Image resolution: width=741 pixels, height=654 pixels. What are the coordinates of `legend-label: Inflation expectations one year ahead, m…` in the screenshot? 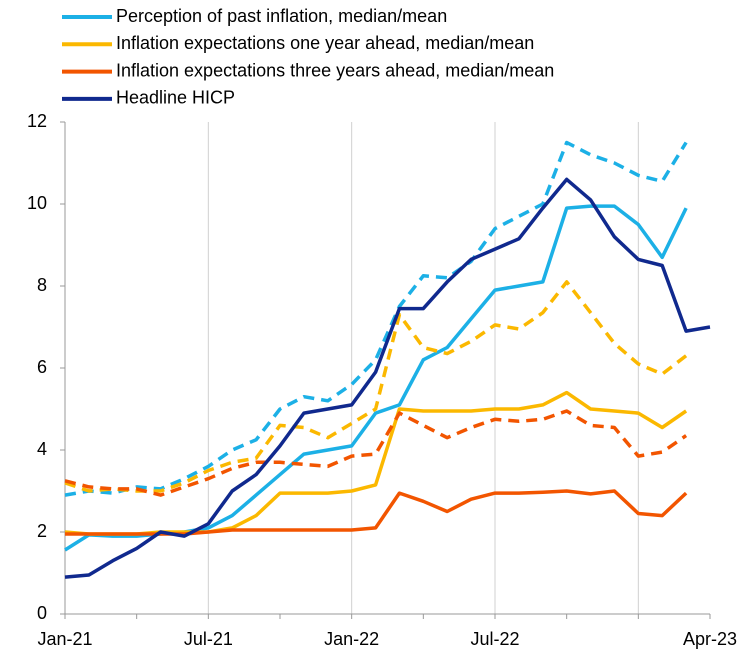 It's located at (325, 43).